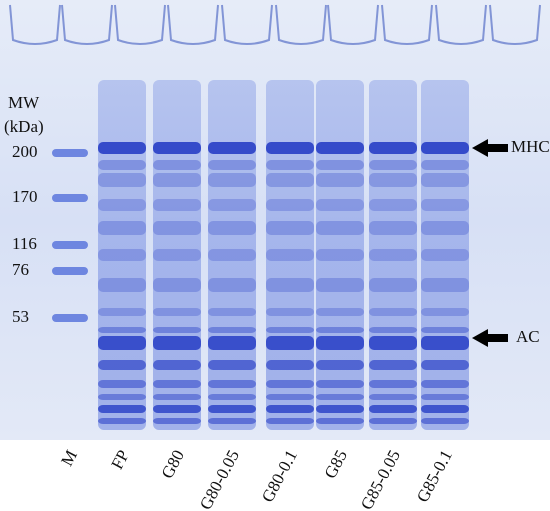 The width and height of the screenshot is (550, 511). What do you see at coordinates (24, 243) in the screenshot?
I see `marker-label: 116` at bounding box center [24, 243].